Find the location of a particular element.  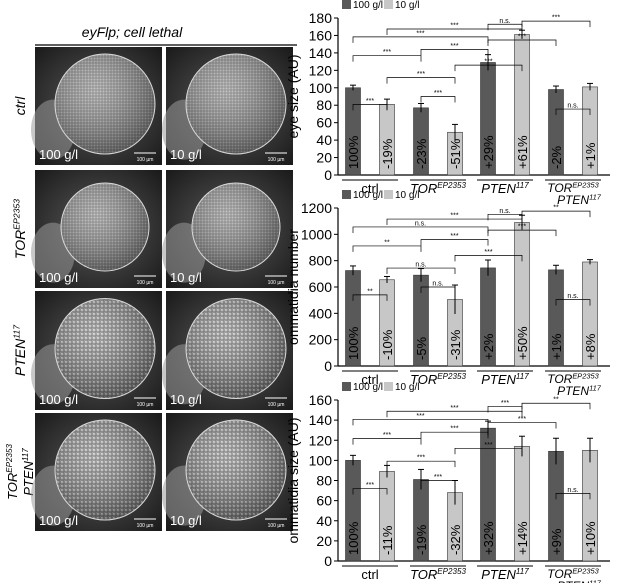

row-label: PTEN117 is located at coordinates (20, 350).